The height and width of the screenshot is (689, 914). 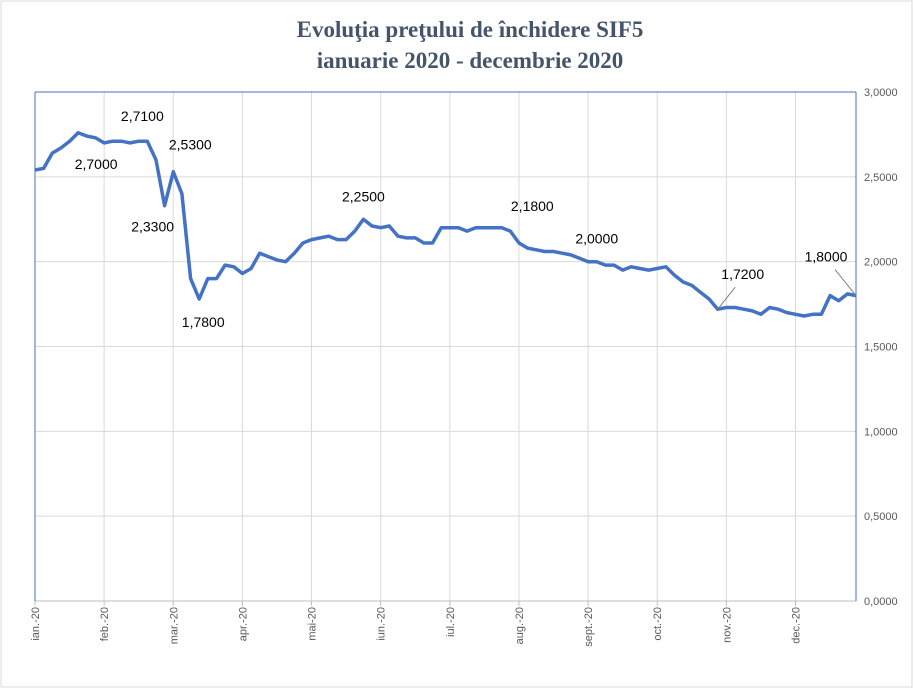 I want to click on chart-title: Evoluţia preţului de închidere SIF5, so click(x=470, y=29).